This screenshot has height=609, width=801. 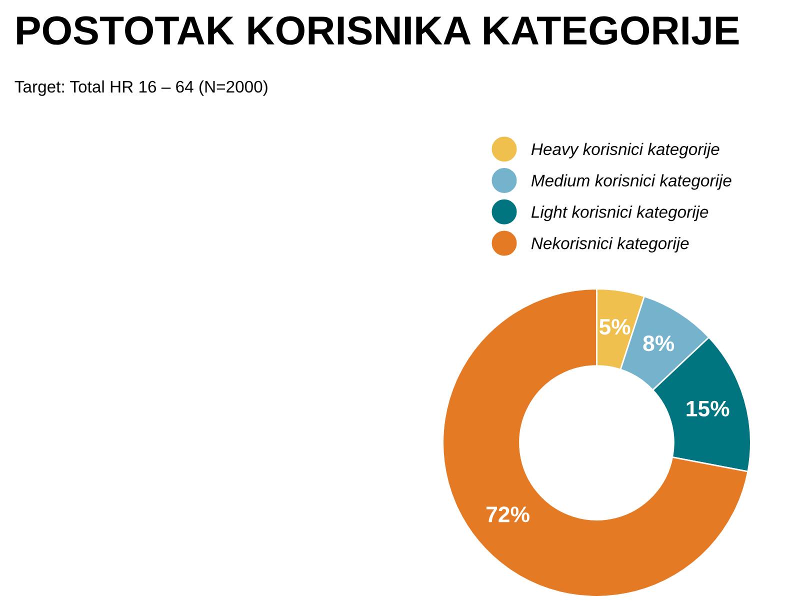 What do you see at coordinates (619, 214) in the screenshot?
I see `legend-label: Light korisnici kategorije` at bounding box center [619, 214].